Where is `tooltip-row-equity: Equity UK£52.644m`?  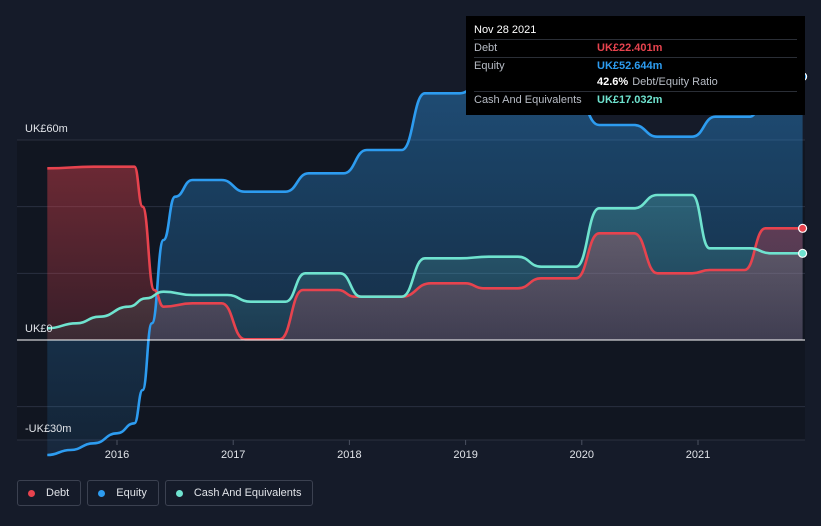
tooltip-row-equity: Equity UK£52.644m is located at coordinates (635, 65).